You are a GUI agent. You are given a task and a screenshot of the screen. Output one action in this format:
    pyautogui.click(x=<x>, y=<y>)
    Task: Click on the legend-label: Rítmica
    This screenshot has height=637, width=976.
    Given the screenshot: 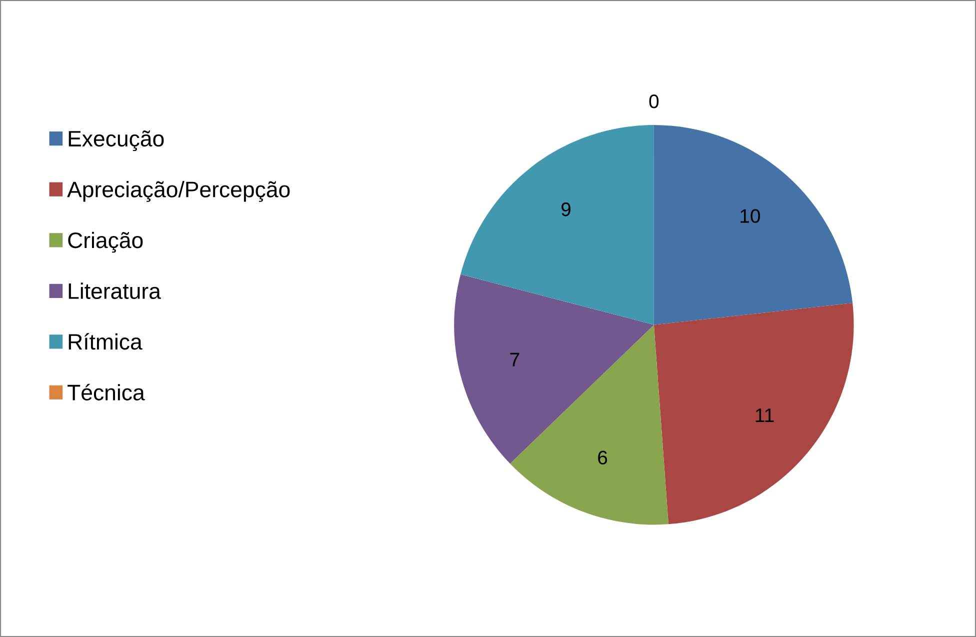 What is the action you would take?
    pyautogui.click(x=105, y=341)
    